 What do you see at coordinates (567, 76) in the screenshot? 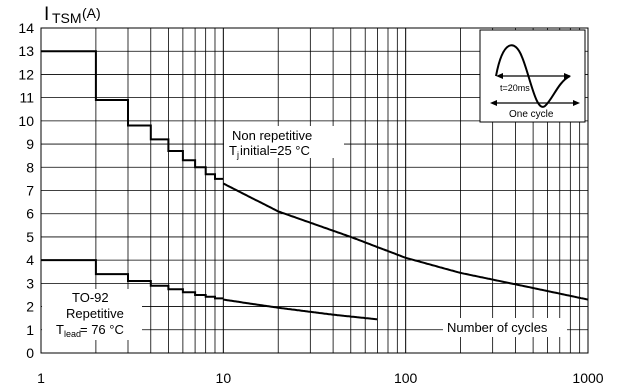
I see `period-arrowhead-right` at bounding box center [567, 76].